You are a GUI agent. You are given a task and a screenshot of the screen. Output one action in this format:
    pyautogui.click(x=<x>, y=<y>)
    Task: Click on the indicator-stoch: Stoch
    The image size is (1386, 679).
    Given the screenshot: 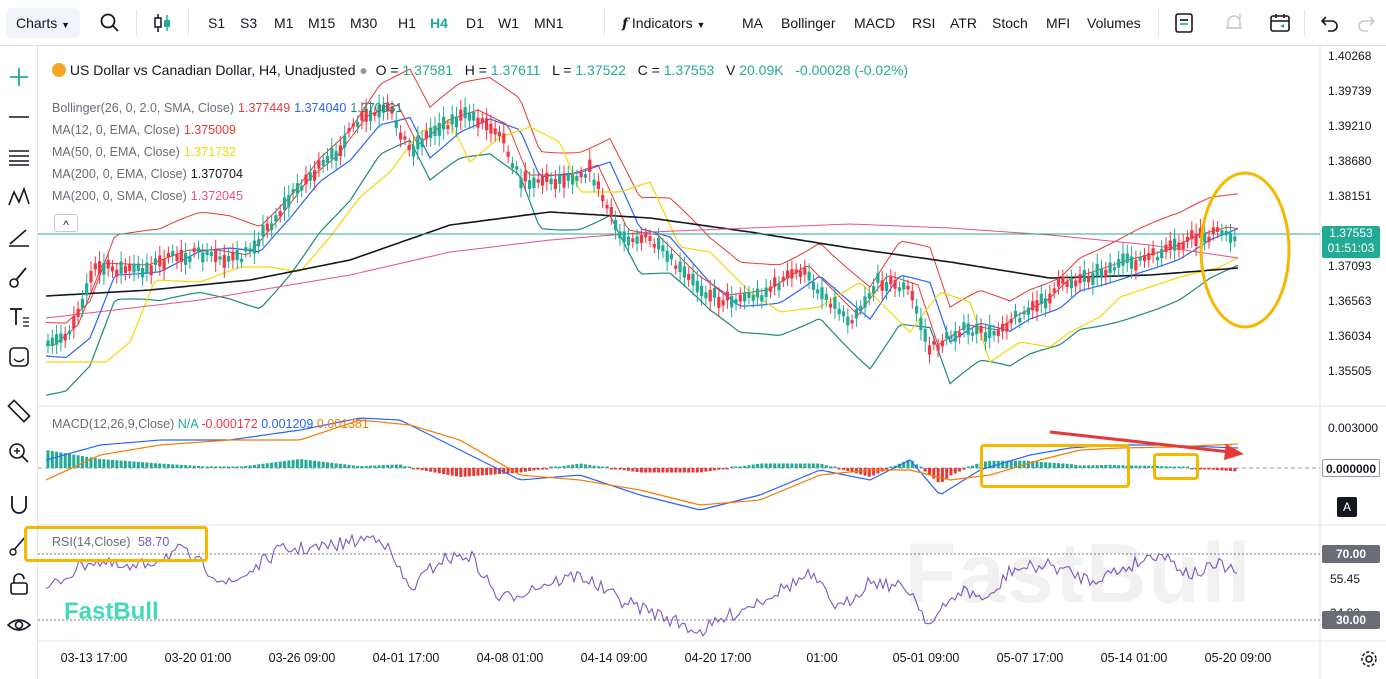 What is the action you would take?
    pyautogui.click(x=1010, y=23)
    